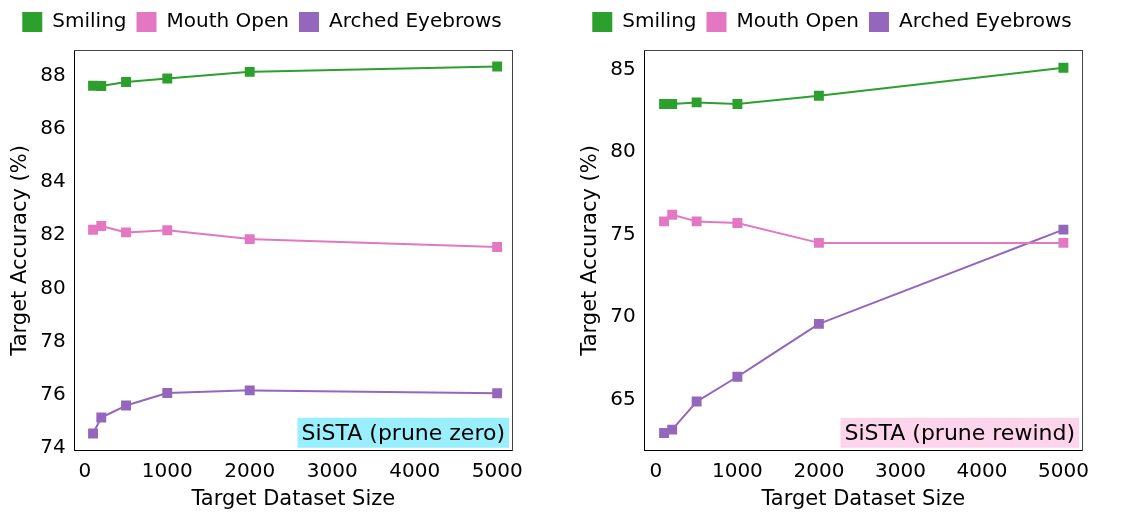 The width and height of the screenshot is (1135, 518). What do you see at coordinates (623, 232) in the screenshot?
I see `y-tick-label: 75` at bounding box center [623, 232].